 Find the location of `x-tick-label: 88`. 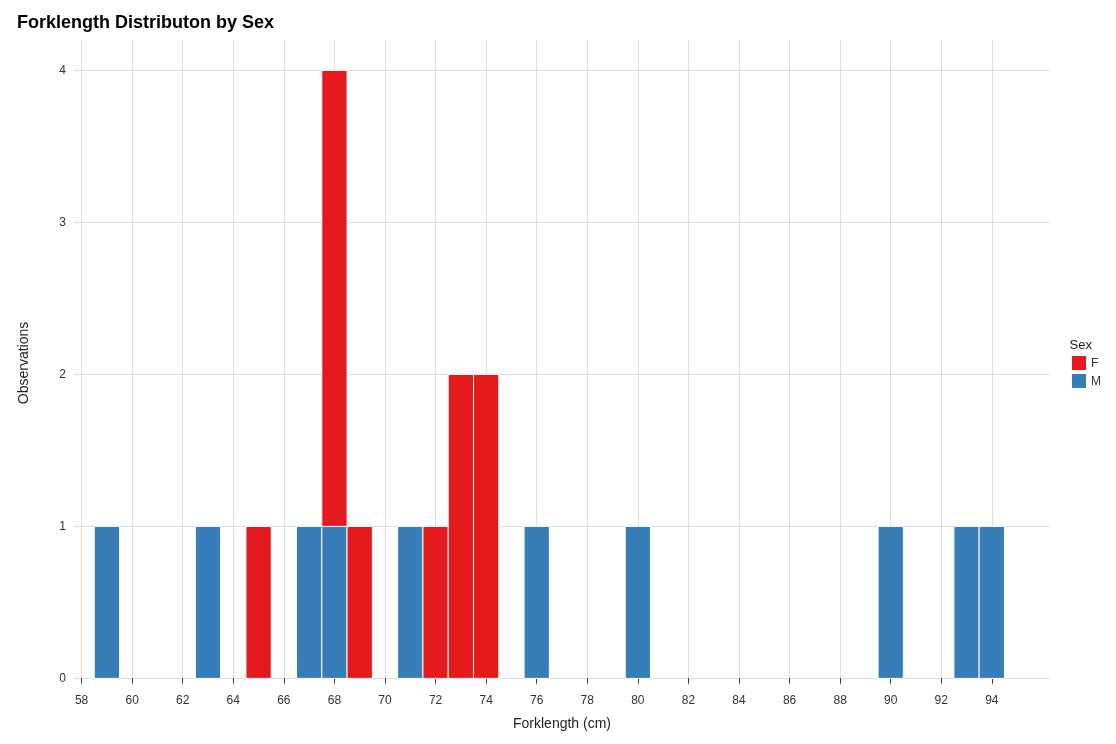

x-tick-label: 88 is located at coordinates (840, 700).